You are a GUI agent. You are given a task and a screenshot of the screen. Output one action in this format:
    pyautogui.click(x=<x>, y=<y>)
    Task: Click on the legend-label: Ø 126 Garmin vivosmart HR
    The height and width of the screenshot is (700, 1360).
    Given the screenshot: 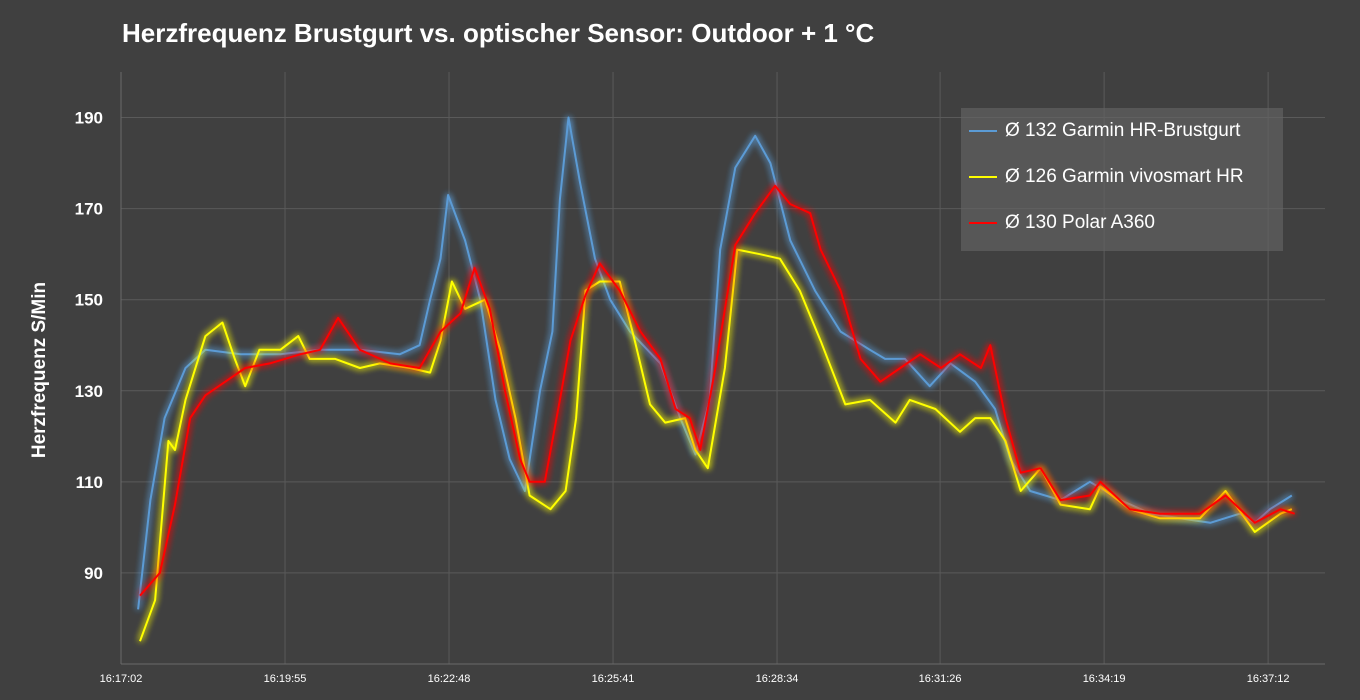 What is the action you would take?
    pyautogui.click(x=1124, y=176)
    